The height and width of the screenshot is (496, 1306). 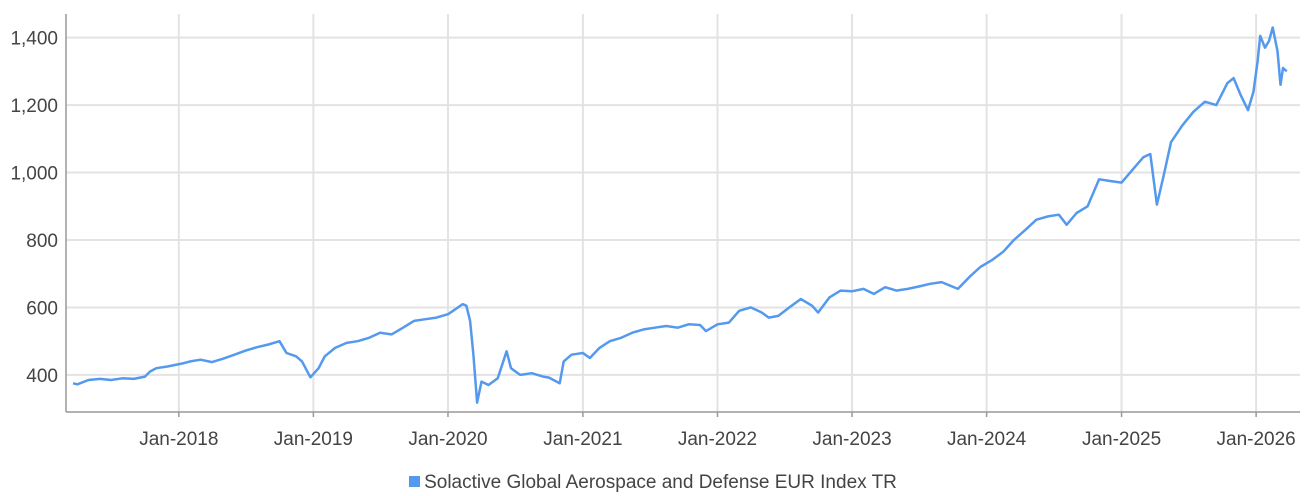 I want to click on y-tick-label: 1,000, so click(x=34, y=174).